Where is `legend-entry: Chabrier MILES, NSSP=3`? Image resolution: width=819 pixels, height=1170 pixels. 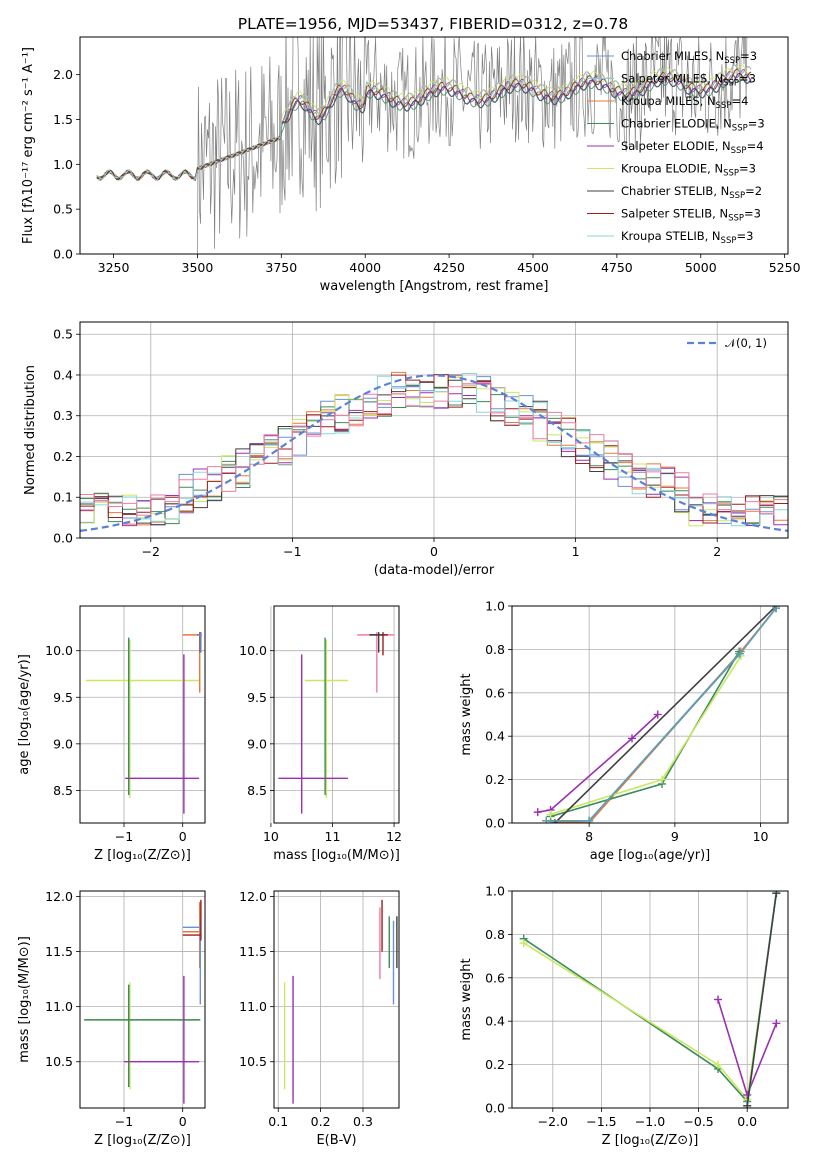 legend-entry: Chabrier MILES, NSSP=3 is located at coordinates (689, 57).